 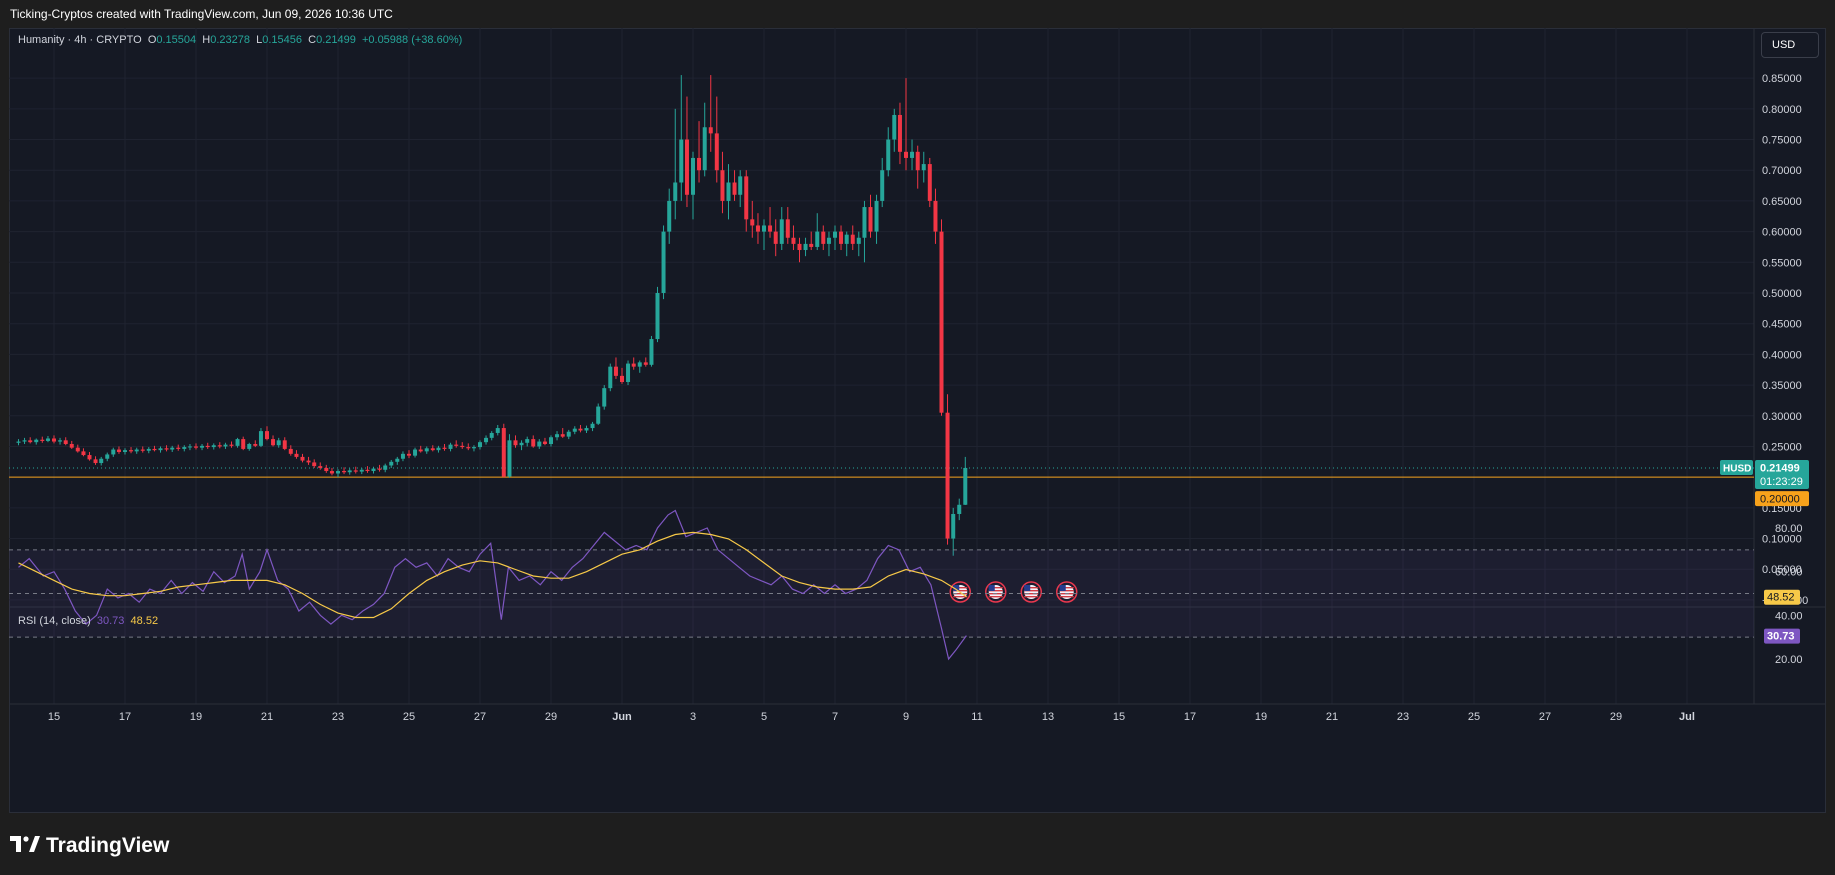 I want to click on event-flag-icon, so click(x=1031, y=592).